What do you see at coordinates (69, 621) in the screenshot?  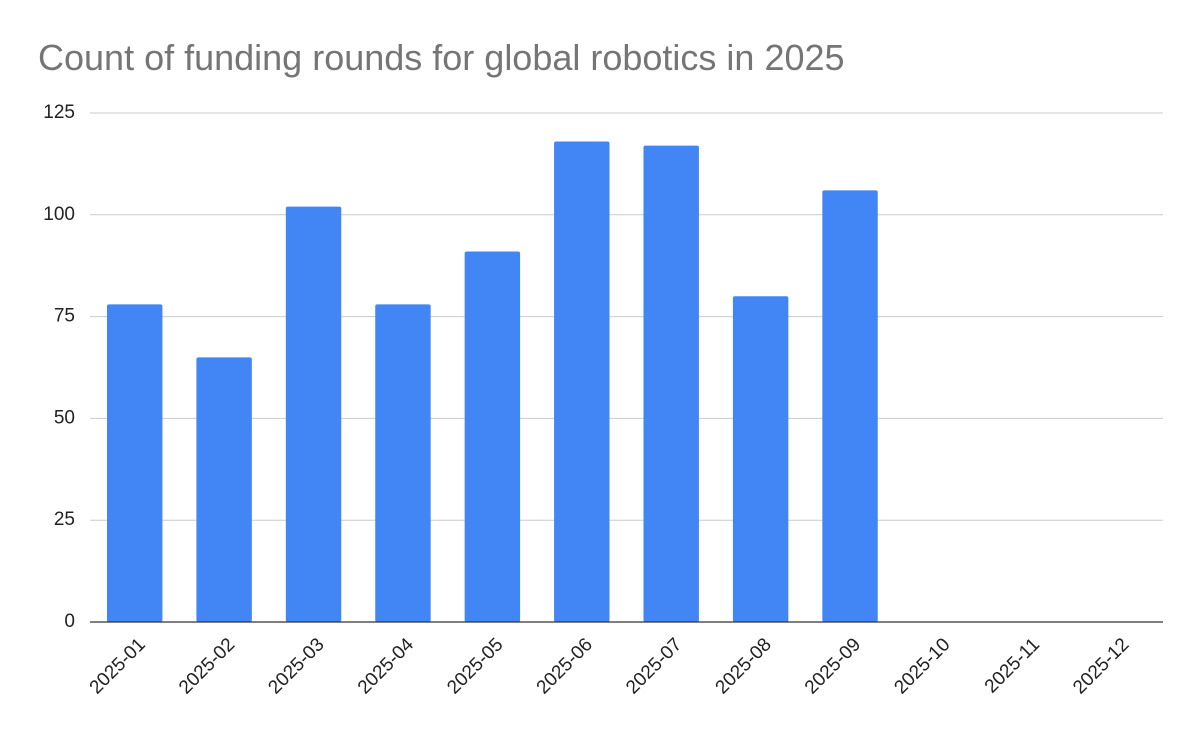 I see `y-tick-label: 0` at bounding box center [69, 621].